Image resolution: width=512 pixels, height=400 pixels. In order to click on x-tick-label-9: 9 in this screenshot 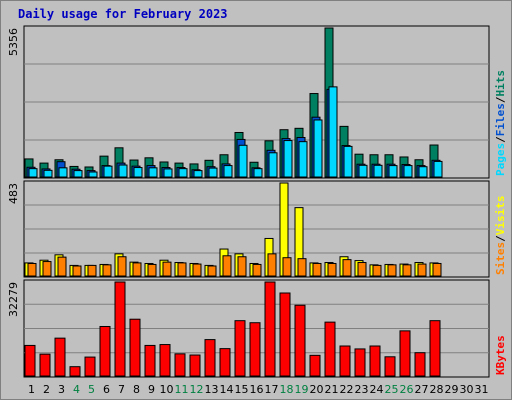, I will do `click(151, 389)`.